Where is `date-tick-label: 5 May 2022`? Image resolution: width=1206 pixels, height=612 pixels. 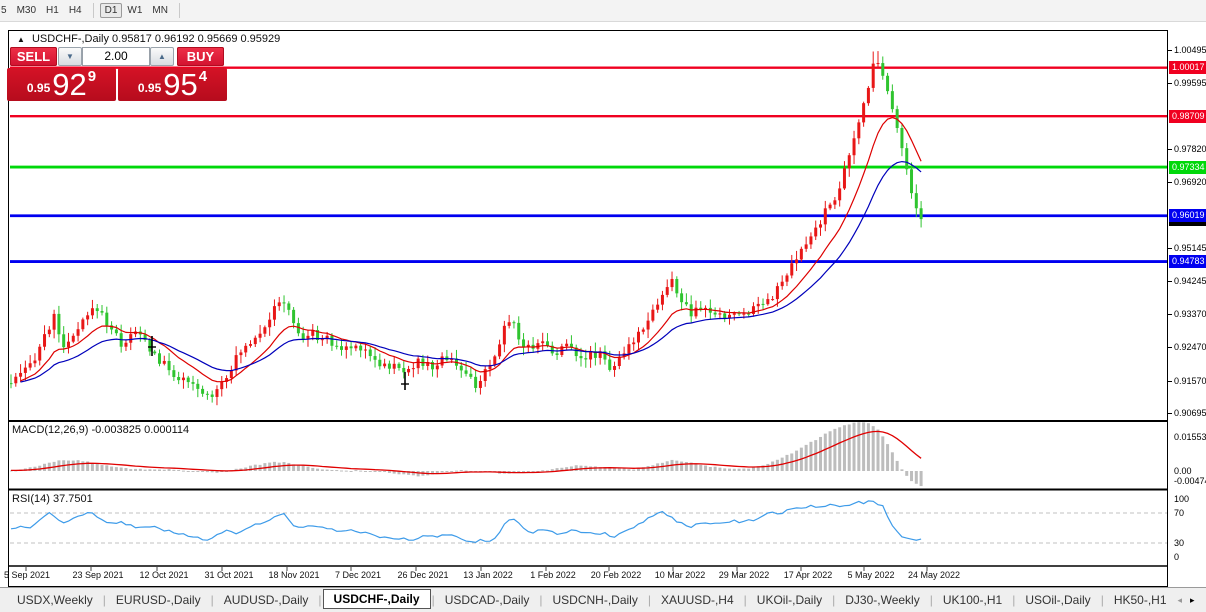 date-tick-label: 5 May 2022 is located at coordinates (871, 575).